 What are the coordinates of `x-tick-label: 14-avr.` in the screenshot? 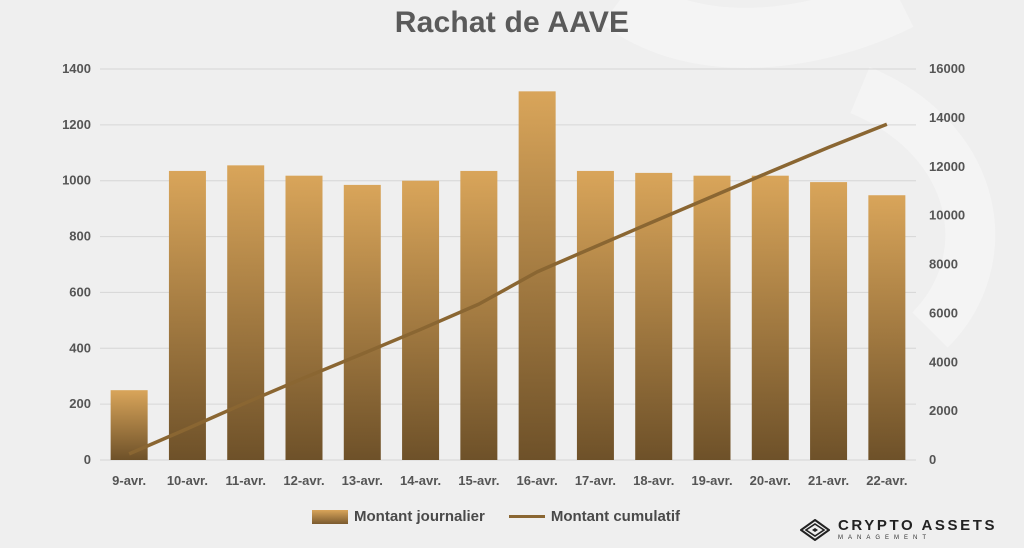 It's located at (420, 480).